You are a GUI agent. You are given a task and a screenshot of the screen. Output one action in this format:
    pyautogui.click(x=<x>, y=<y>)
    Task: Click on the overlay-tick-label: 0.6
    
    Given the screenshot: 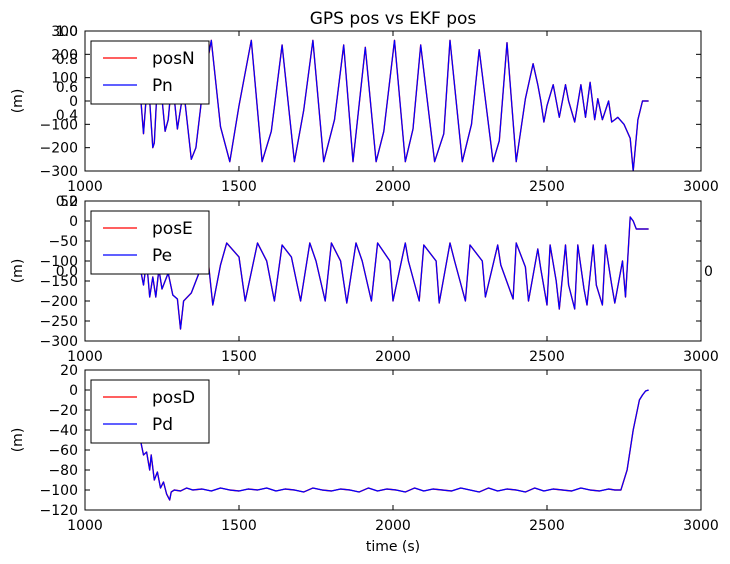 What is the action you would take?
    pyautogui.click(x=67, y=88)
    